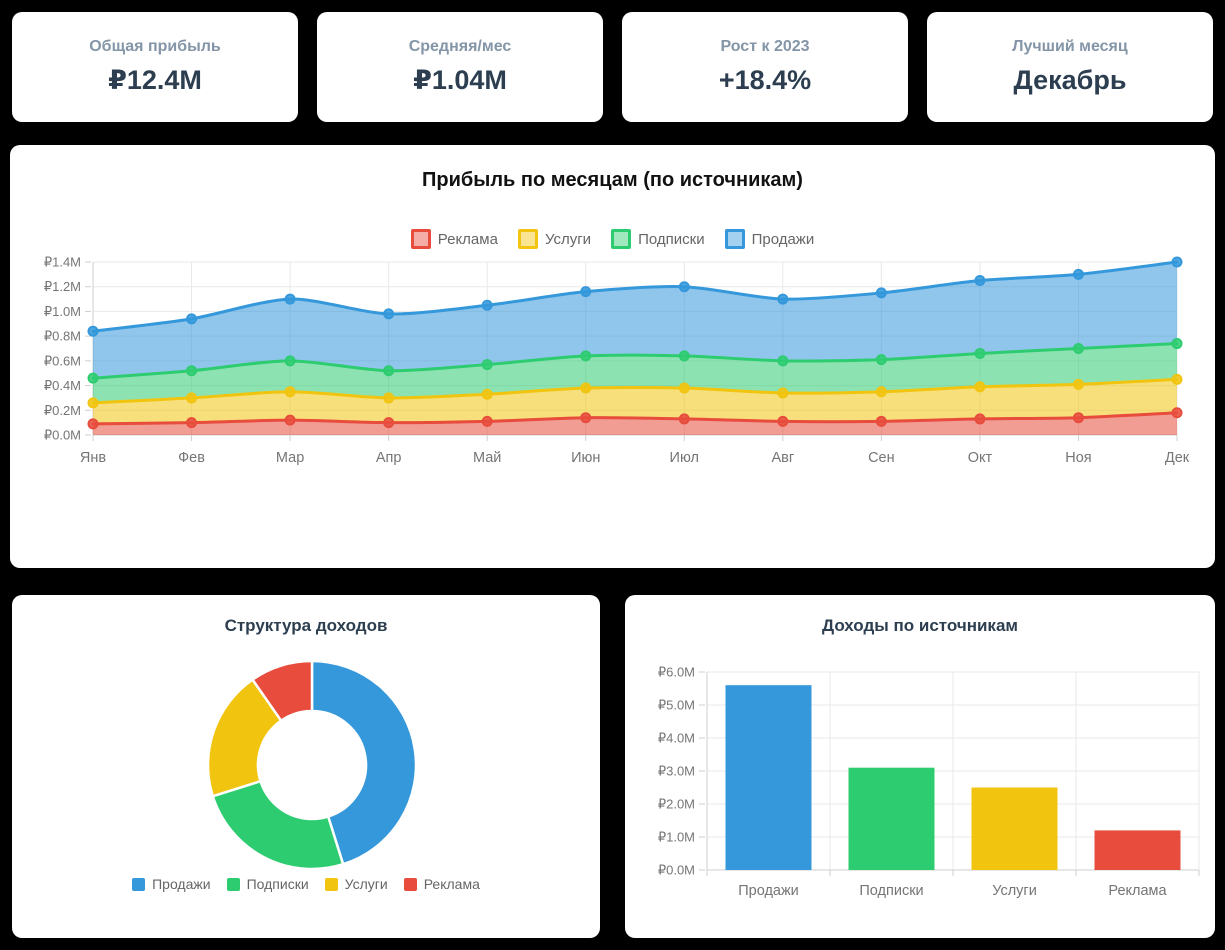 The width and height of the screenshot is (1225, 950). What do you see at coordinates (765, 46) in the screenshot?
I see `stat-label: Рост к 2023` at bounding box center [765, 46].